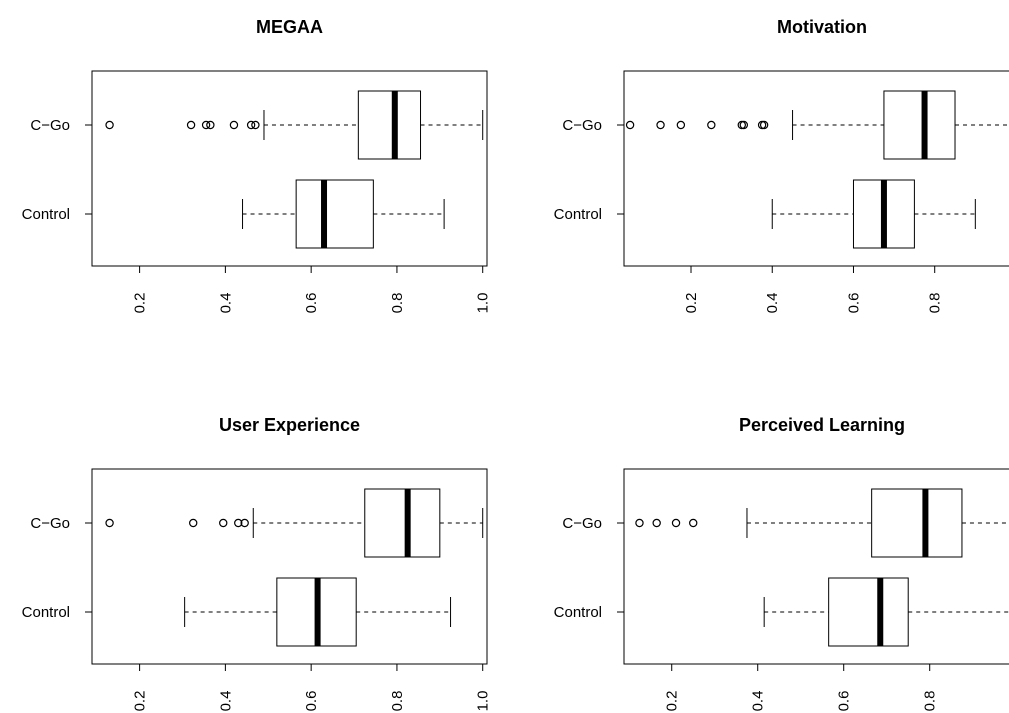  Describe the element at coordinates (289, 27) in the screenshot. I see `panel-title: MEGAA` at that location.